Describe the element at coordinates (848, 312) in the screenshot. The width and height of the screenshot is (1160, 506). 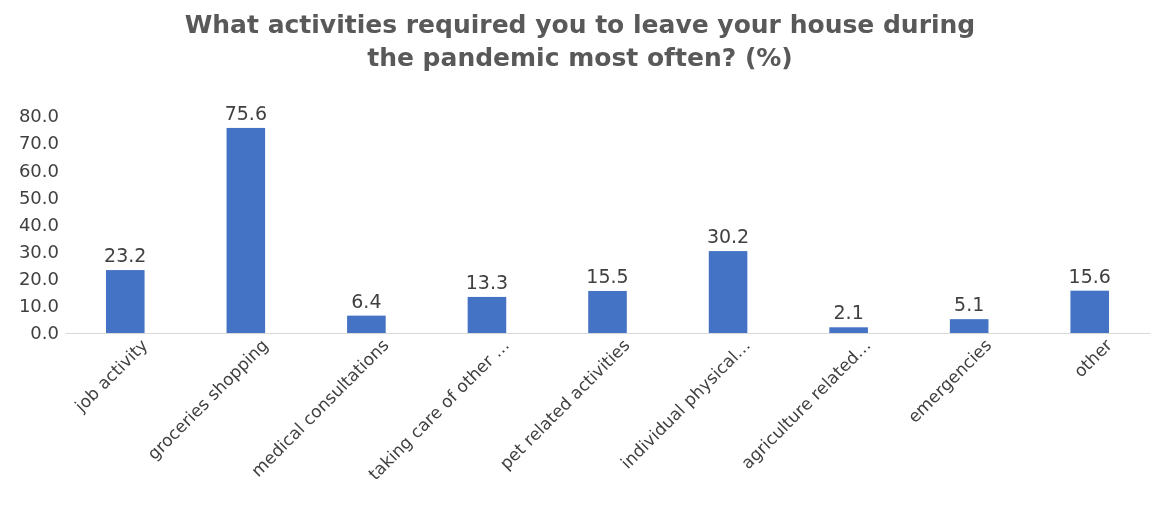
I see `data-label: 2.1` at that location.